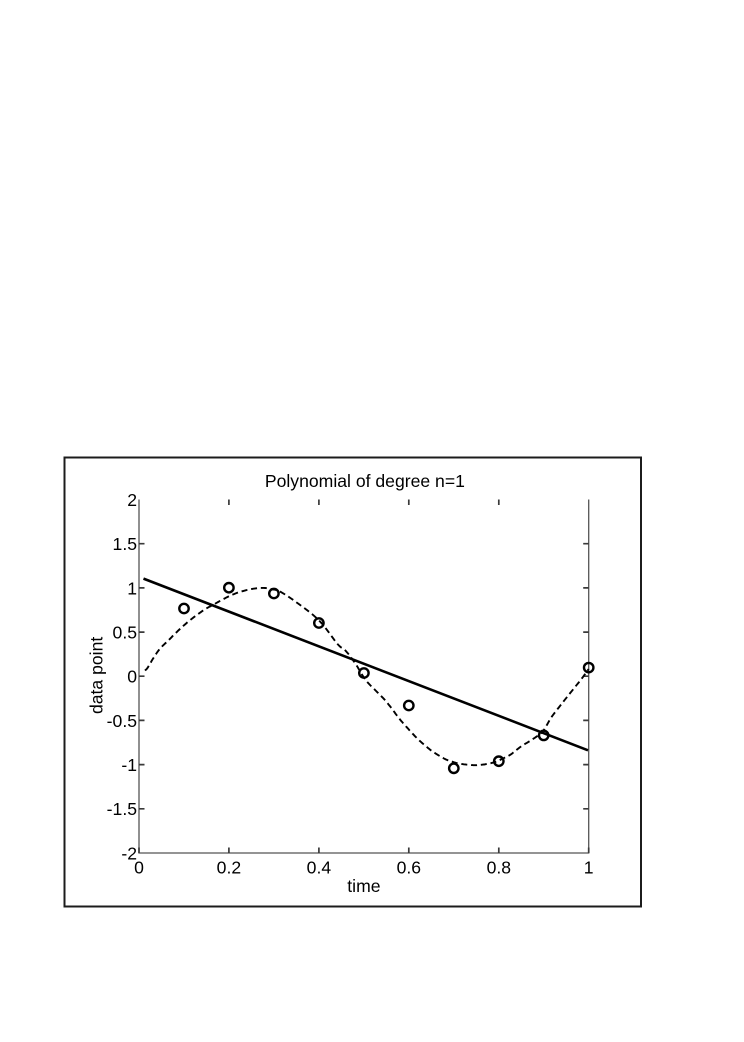 The width and height of the screenshot is (744, 1042). What do you see at coordinates (319, 867) in the screenshot?
I see `svg-text: 0.4` at bounding box center [319, 867].